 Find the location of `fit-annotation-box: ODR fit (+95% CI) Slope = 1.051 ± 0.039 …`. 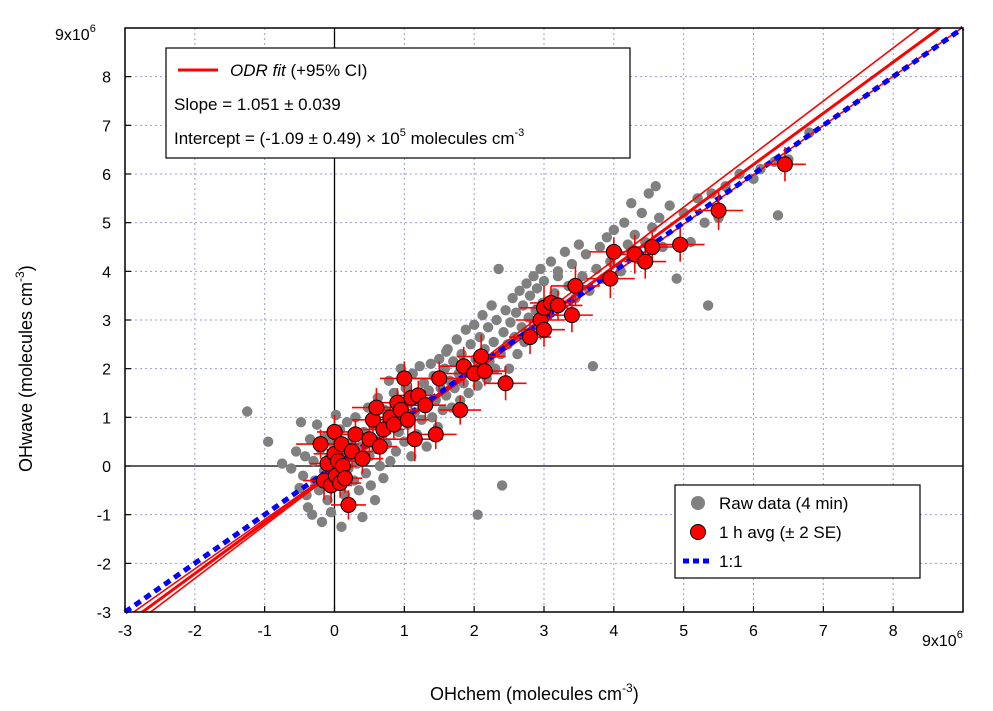

fit-annotation-box: ODR fit (+95% CI) Slope = 1.051 ± 0.039 … is located at coordinates (398, 103).